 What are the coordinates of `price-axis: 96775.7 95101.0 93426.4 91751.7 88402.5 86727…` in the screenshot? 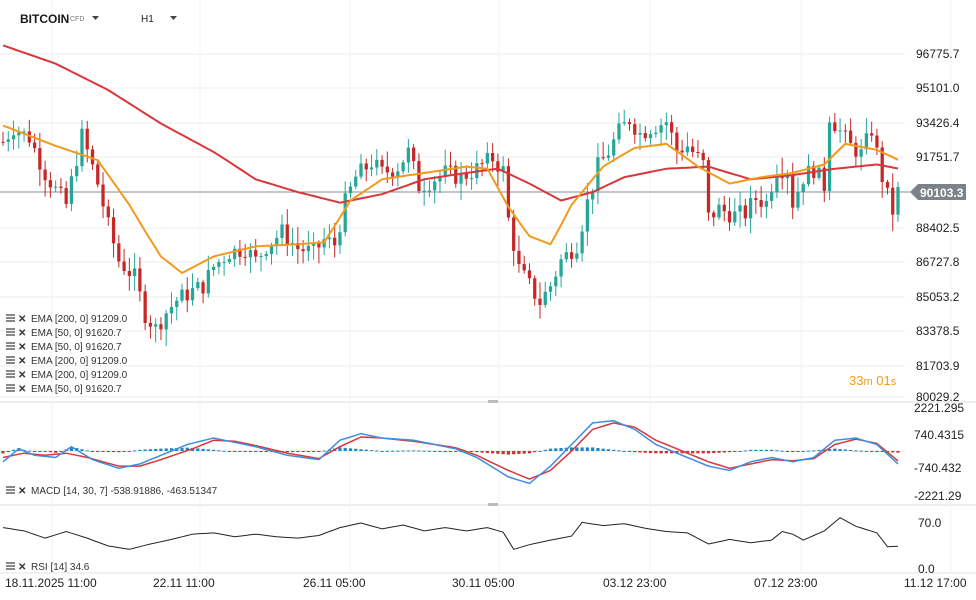 It's located at (939, 311).